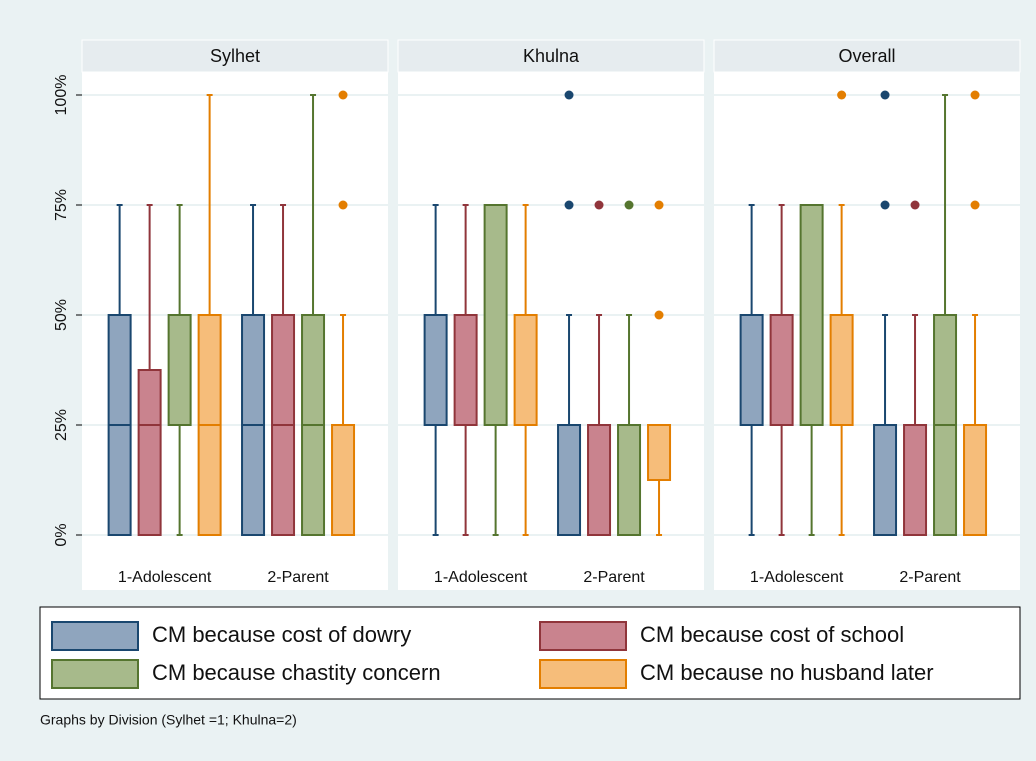 The width and height of the screenshot is (1036, 761). I want to click on legend-label: CM because no husband later, so click(787, 672).